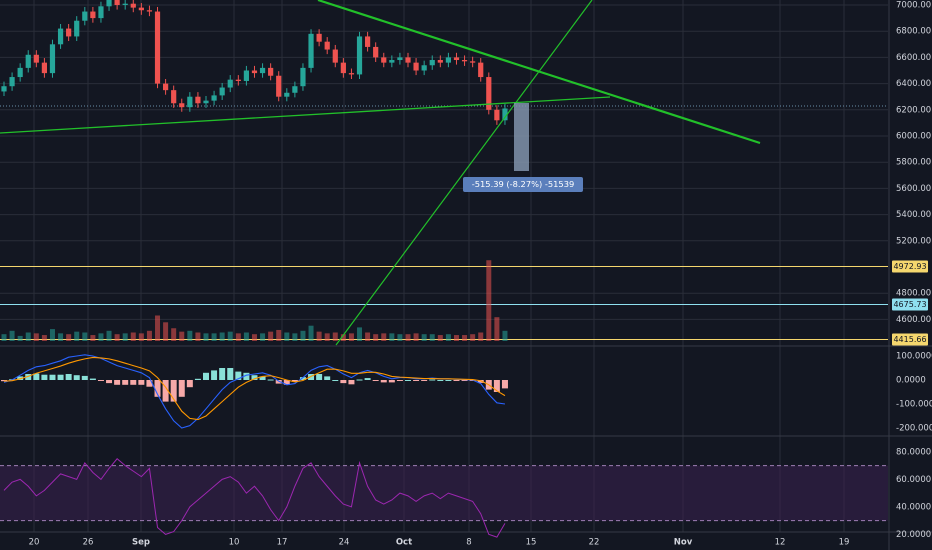  I want to click on time-tick-label: Nov, so click(683, 543).